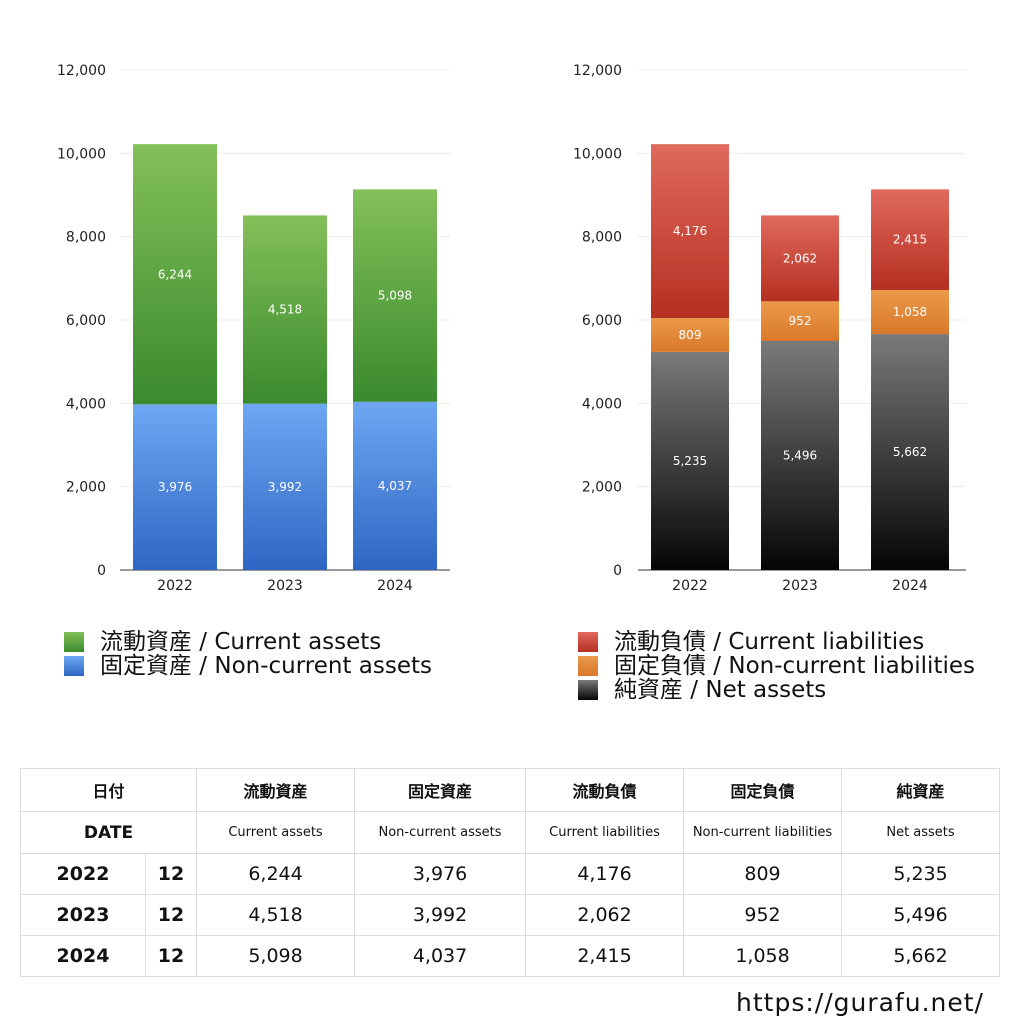 The height and width of the screenshot is (1024, 1024). I want to click on data-label: 2,415, so click(910, 240).